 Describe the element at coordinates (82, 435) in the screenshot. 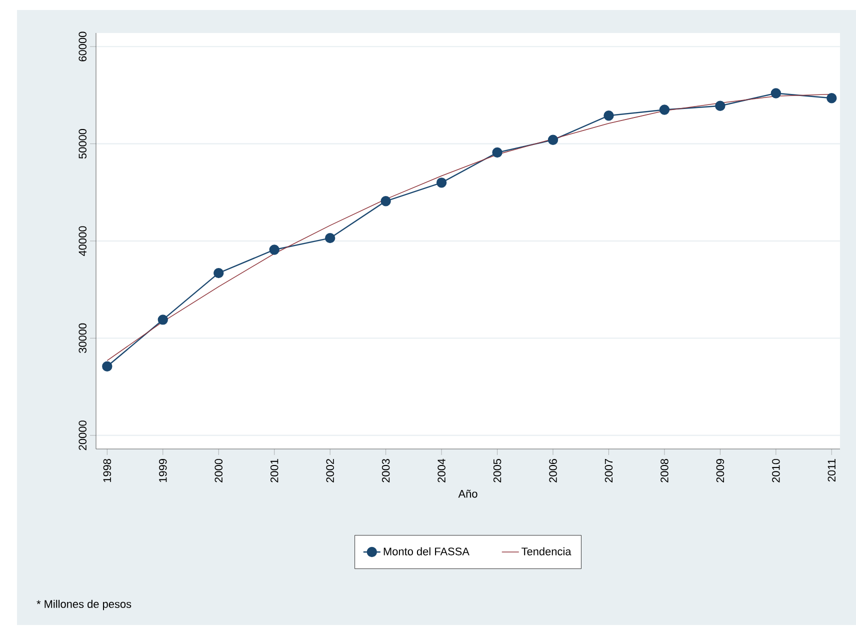

I see `y-tick-label: 20000` at that location.